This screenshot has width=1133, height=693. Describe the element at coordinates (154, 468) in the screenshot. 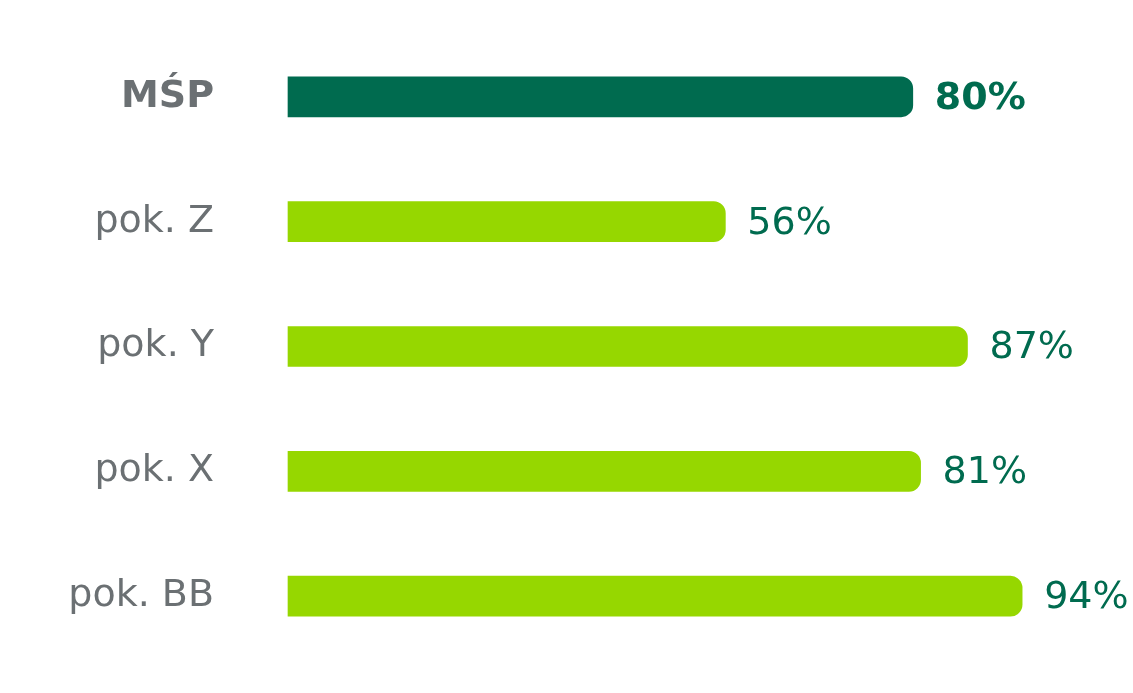

I see `y-tick-label: pok. X` at that location.